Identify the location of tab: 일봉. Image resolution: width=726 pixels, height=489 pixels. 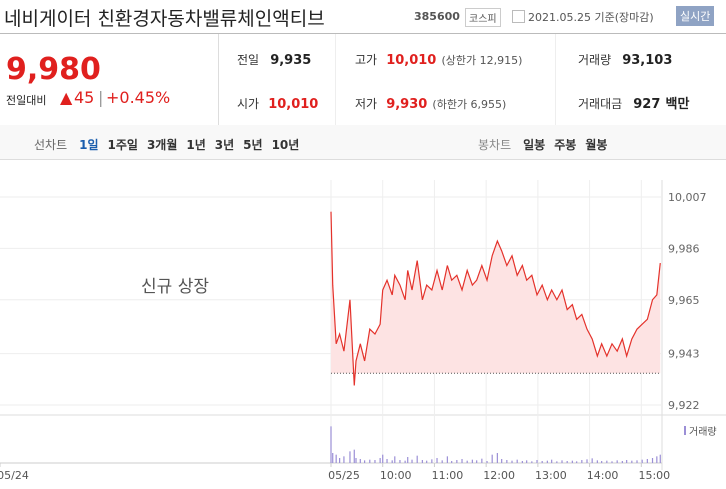
(534, 145).